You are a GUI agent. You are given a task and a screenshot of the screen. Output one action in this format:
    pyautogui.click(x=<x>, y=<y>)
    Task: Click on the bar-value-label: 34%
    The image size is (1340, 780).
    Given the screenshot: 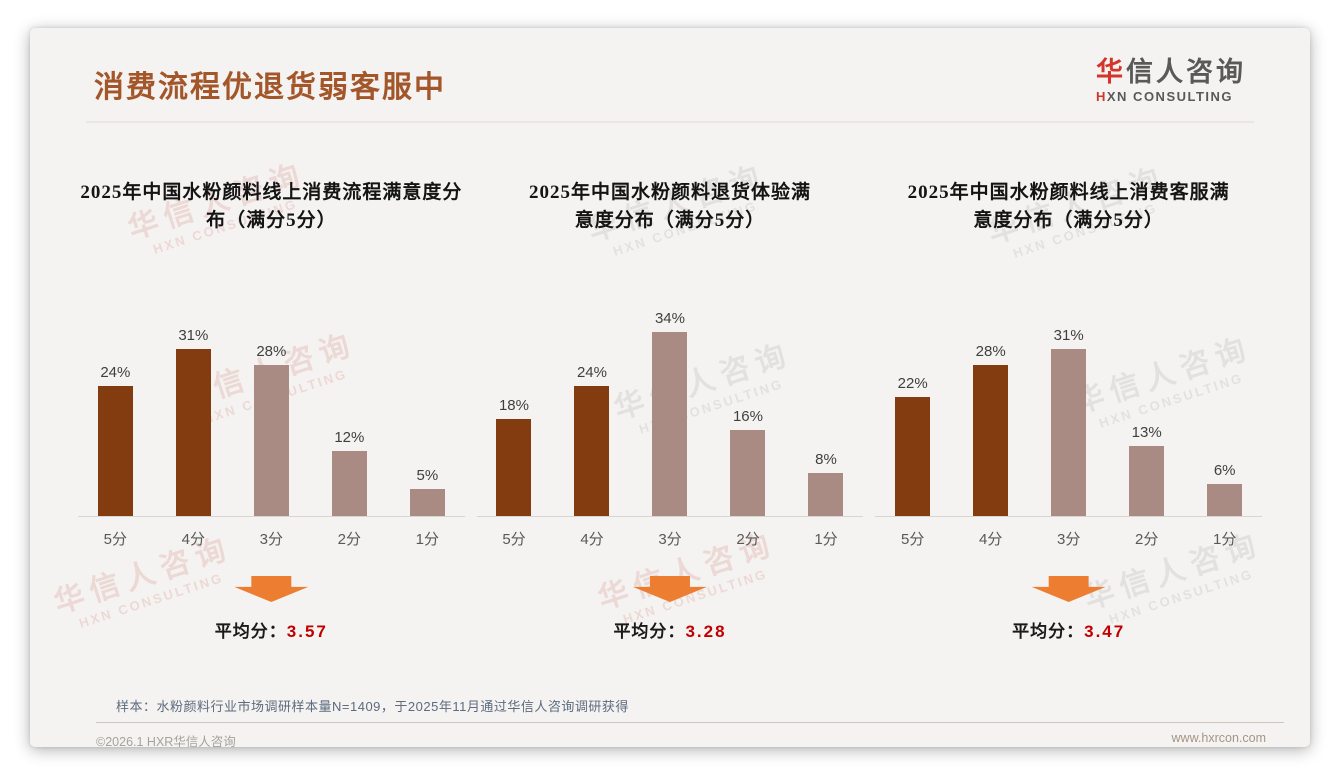 What is the action you would take?
    pyautogui.click(x=669, y=319)
    